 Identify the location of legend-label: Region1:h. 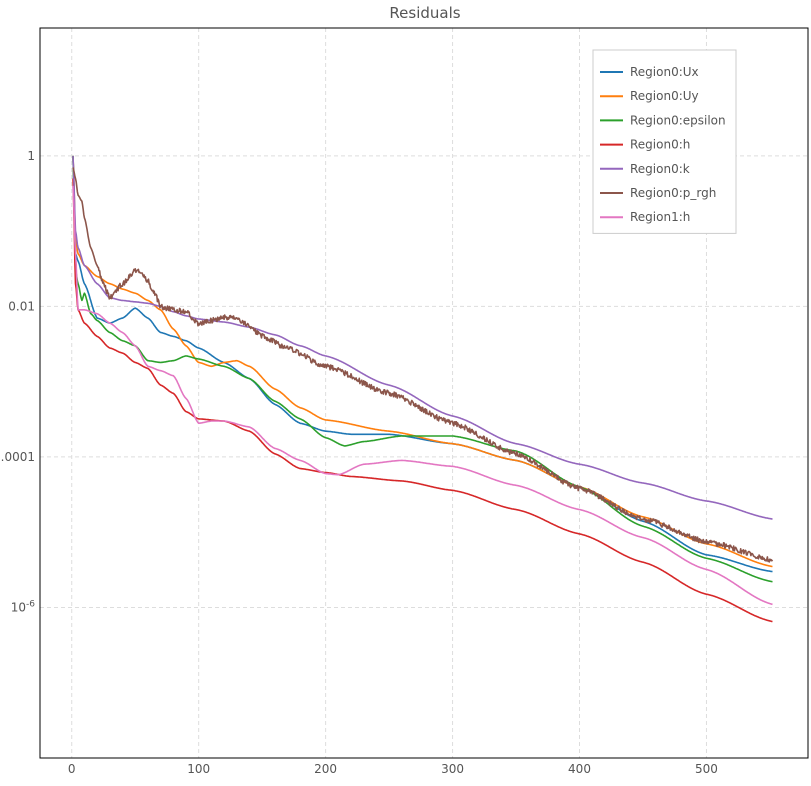
(660, 217).